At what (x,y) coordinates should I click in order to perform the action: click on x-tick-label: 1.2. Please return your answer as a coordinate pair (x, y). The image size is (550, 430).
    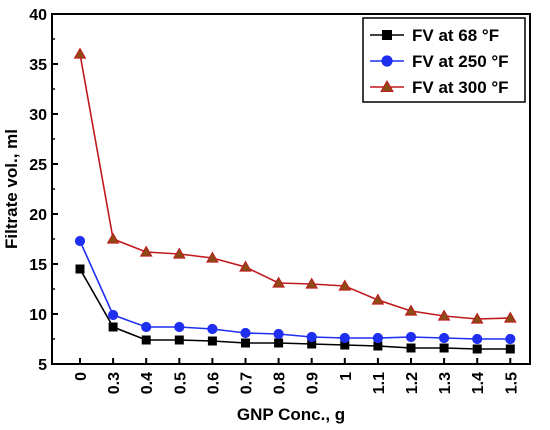
    Looking at the image, I should click on (412, 383).